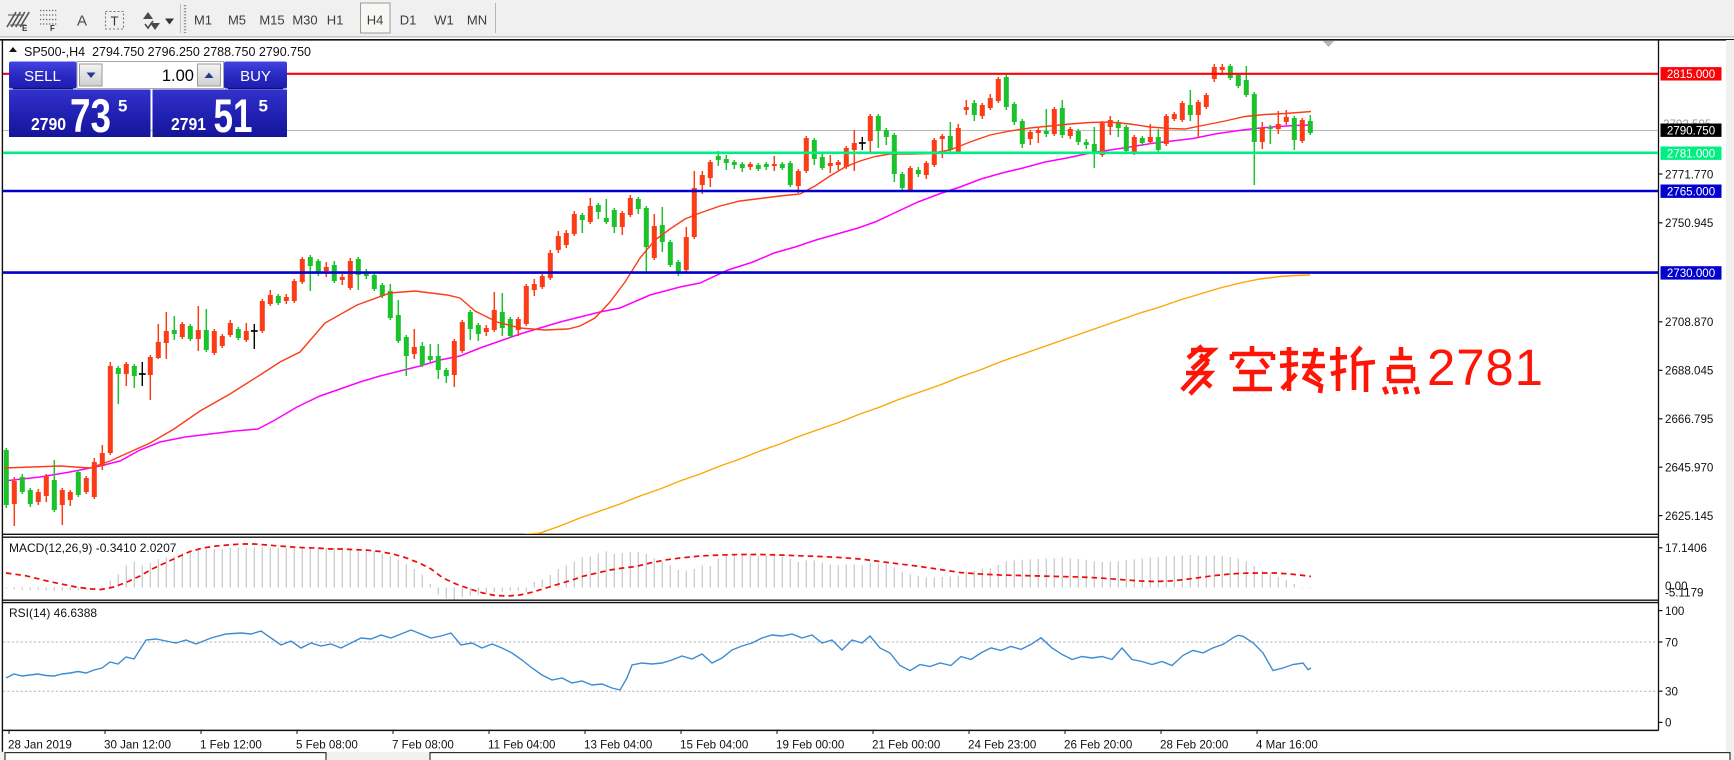 This screenshot has width=1734, height=760. Describe the element at coordinates (82, 21) in the screenshot. I see `svg-text: A` at that location.